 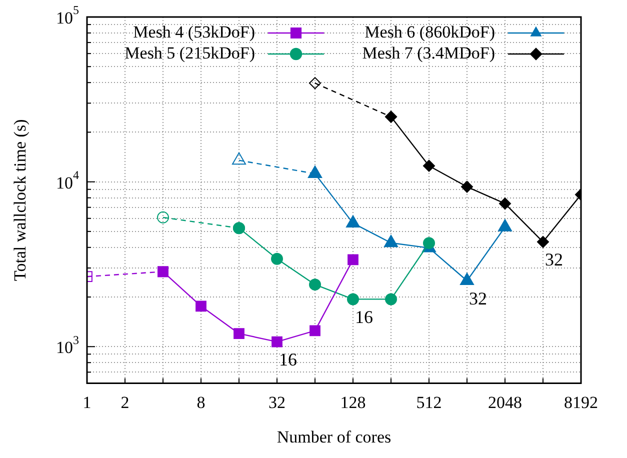 I want to click on x-tick-label: 512, so click(x=429, y=402).